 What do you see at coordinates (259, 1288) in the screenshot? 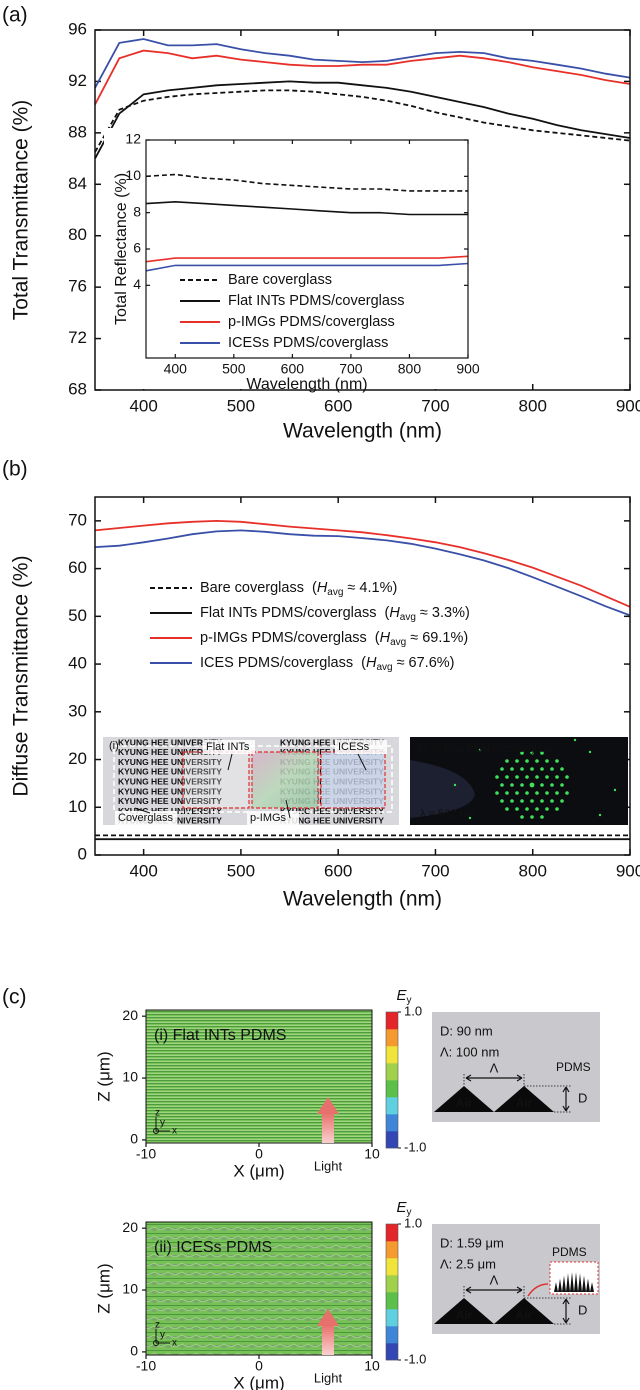
I see `plot-frame` at bounding box center [259, 1288].